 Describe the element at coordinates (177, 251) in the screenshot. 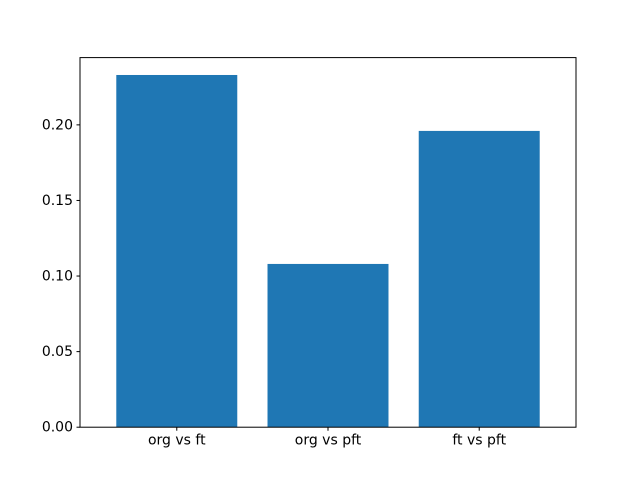

I see `bar-org-vs-ft` at that location.